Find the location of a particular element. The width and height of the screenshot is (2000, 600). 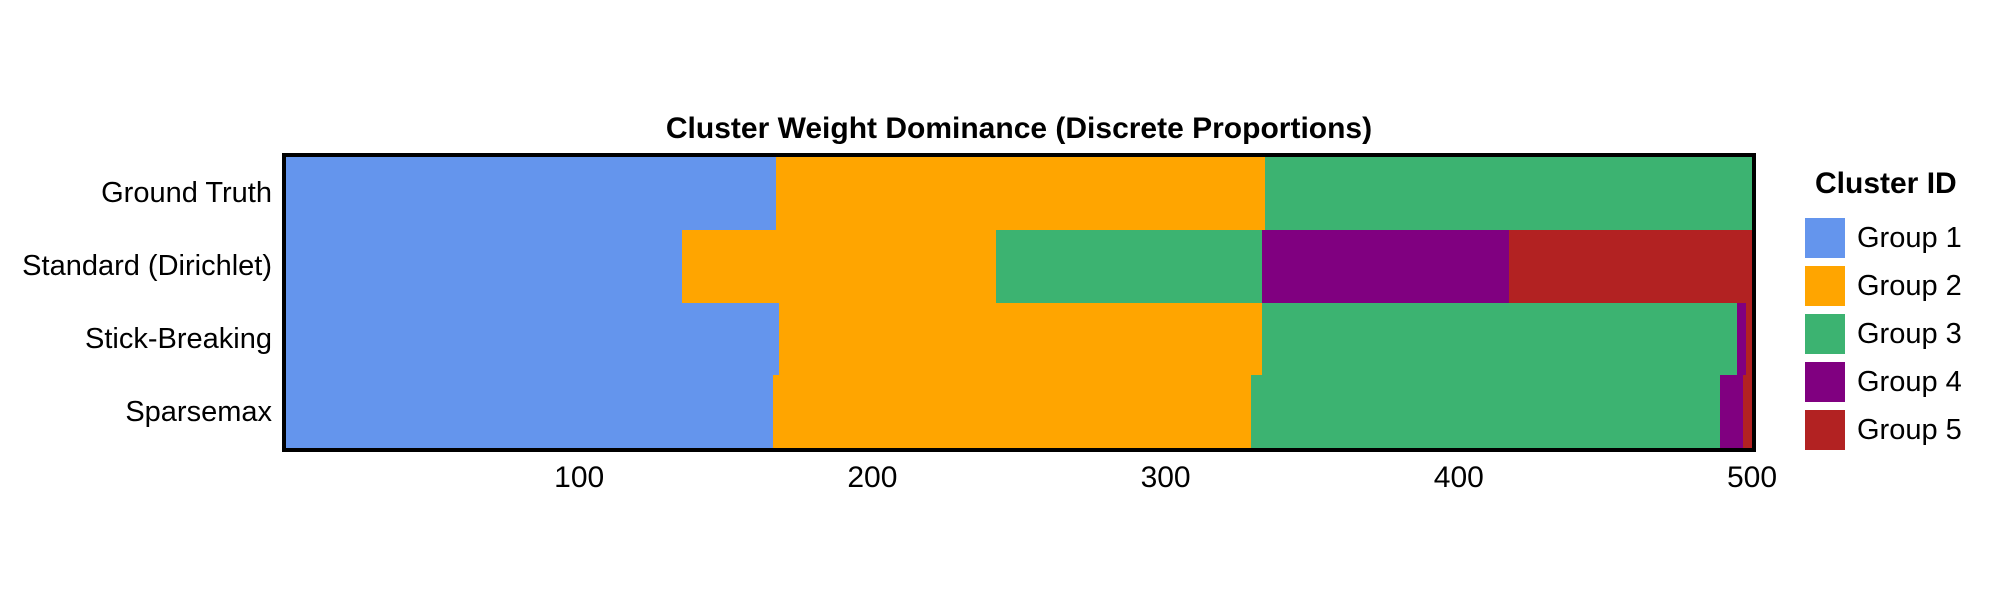

legend-label: Group 4 is located at coordinates (1909, 382).